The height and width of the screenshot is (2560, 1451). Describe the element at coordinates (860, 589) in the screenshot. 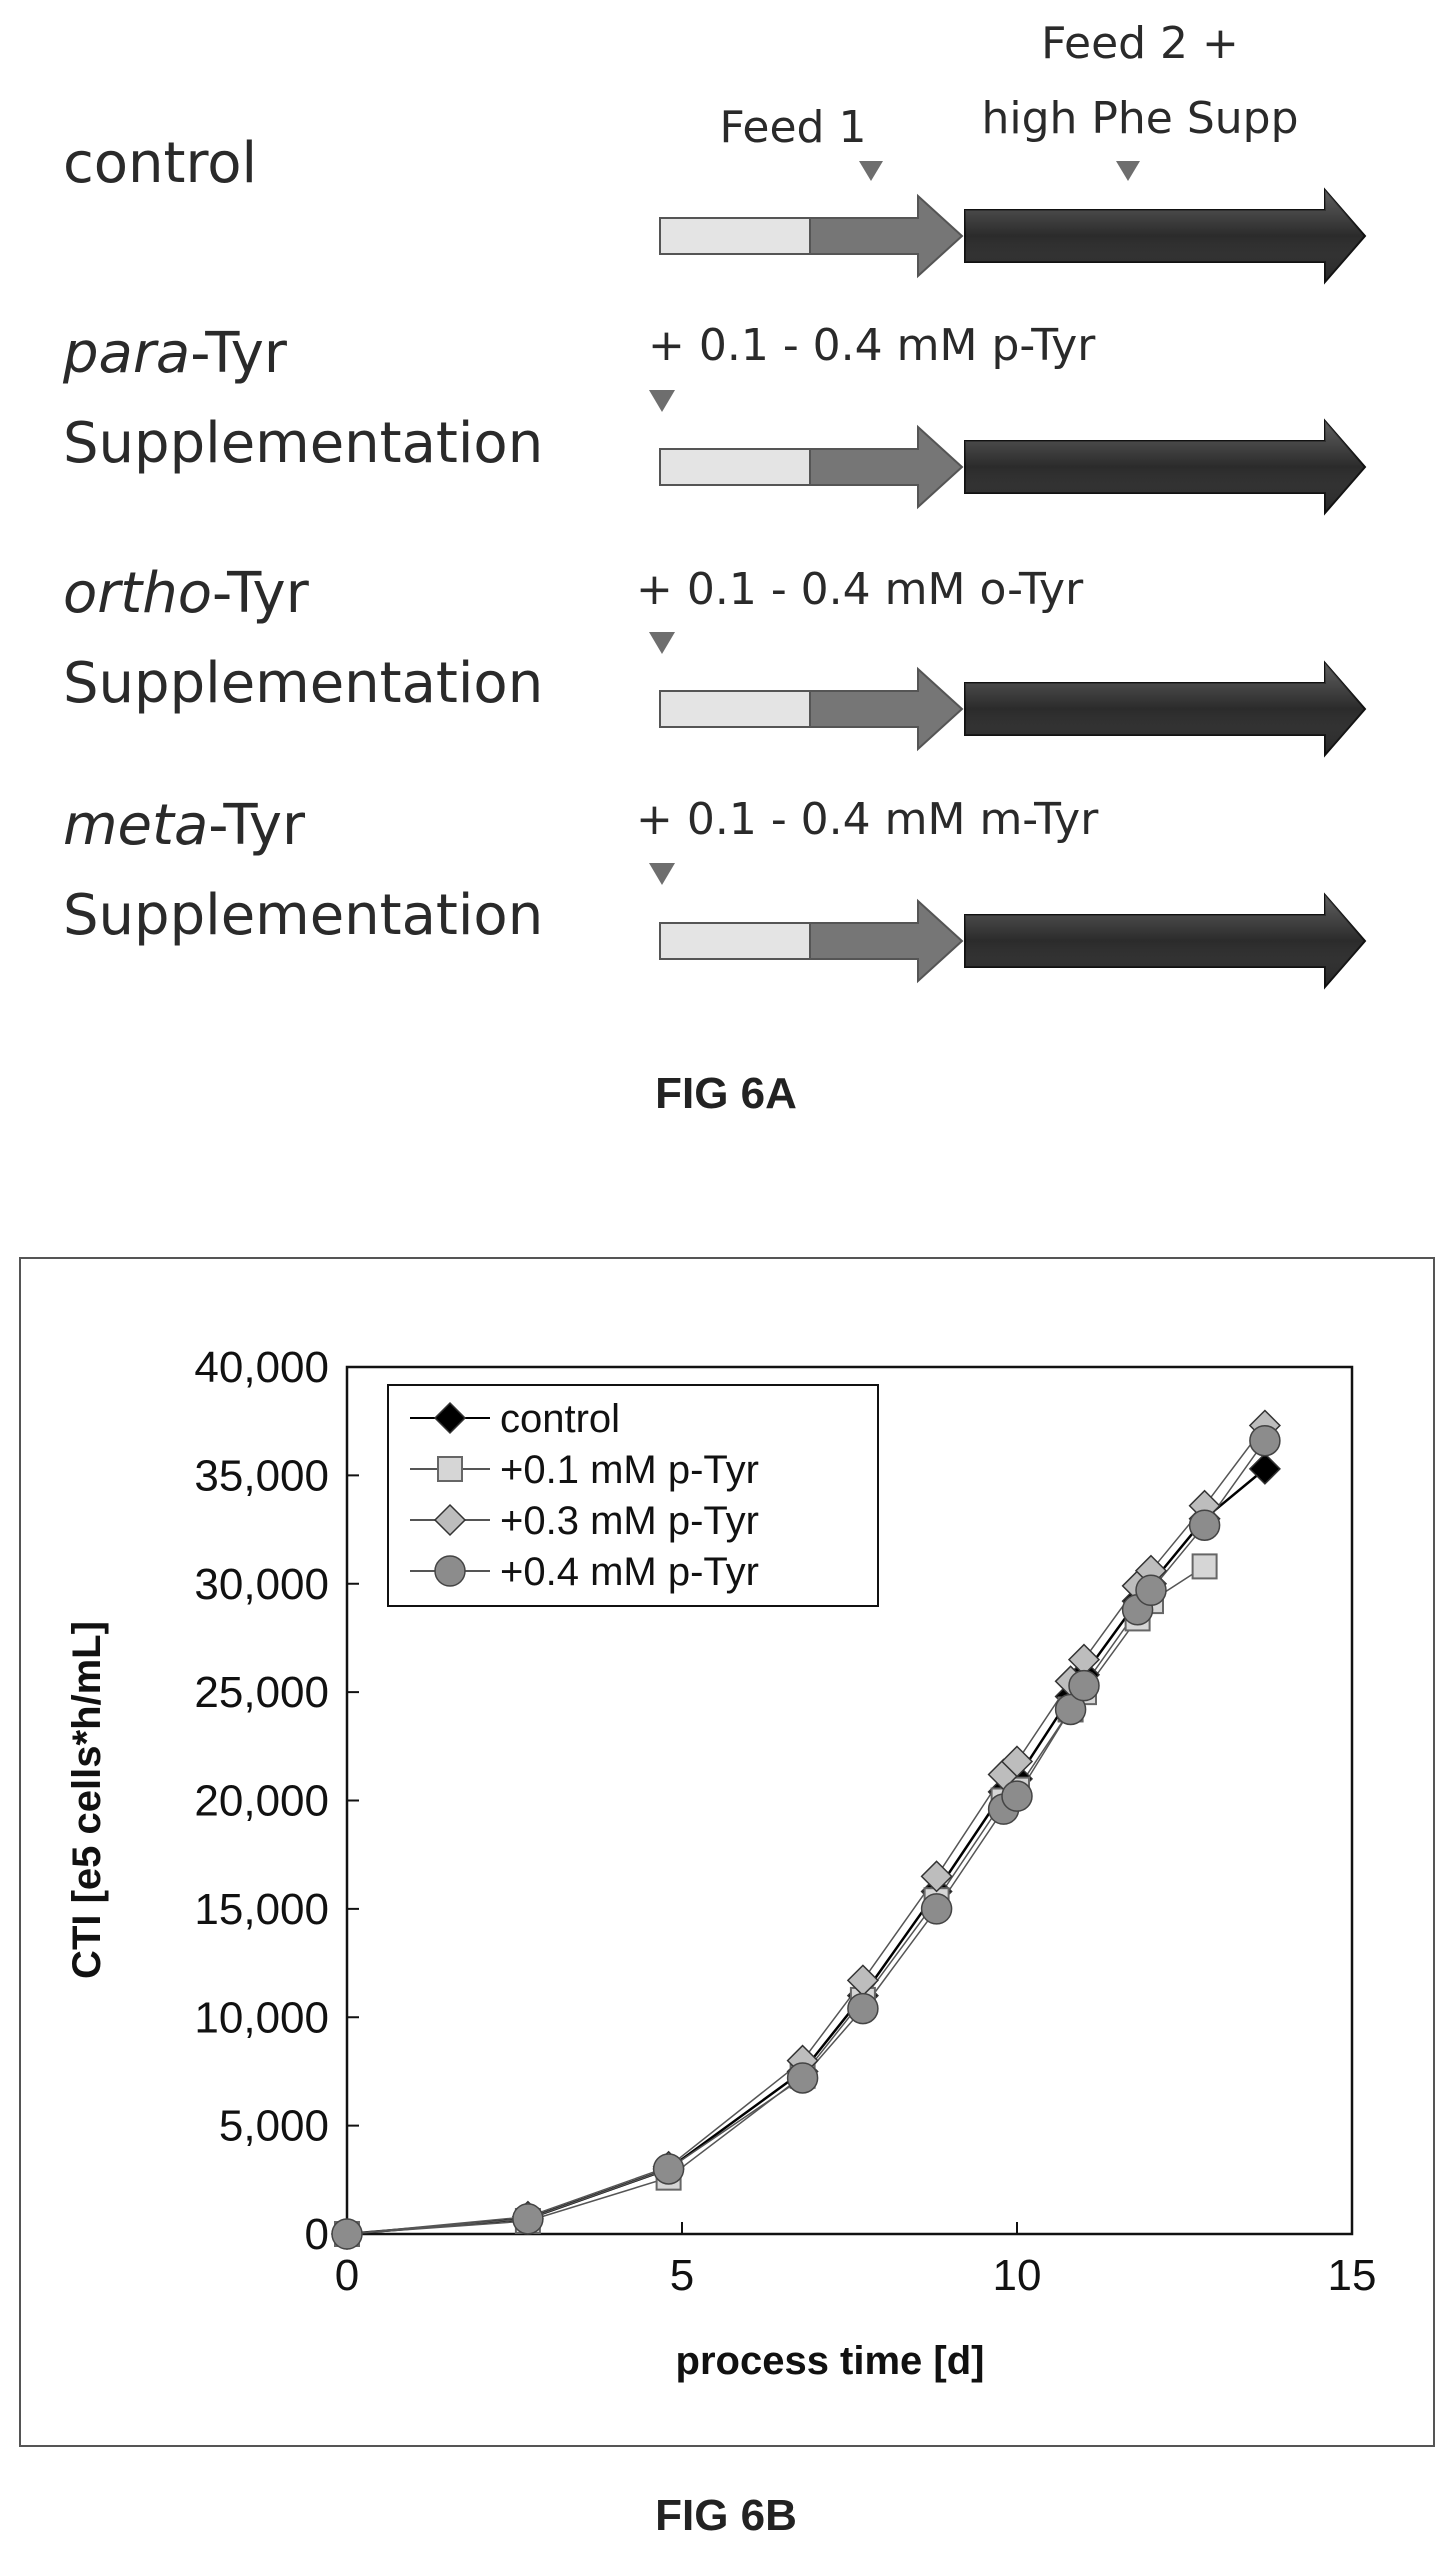

I see `row-ortho-annotation: + 0.1 - 0.4 mM o-Tyr` at that location.